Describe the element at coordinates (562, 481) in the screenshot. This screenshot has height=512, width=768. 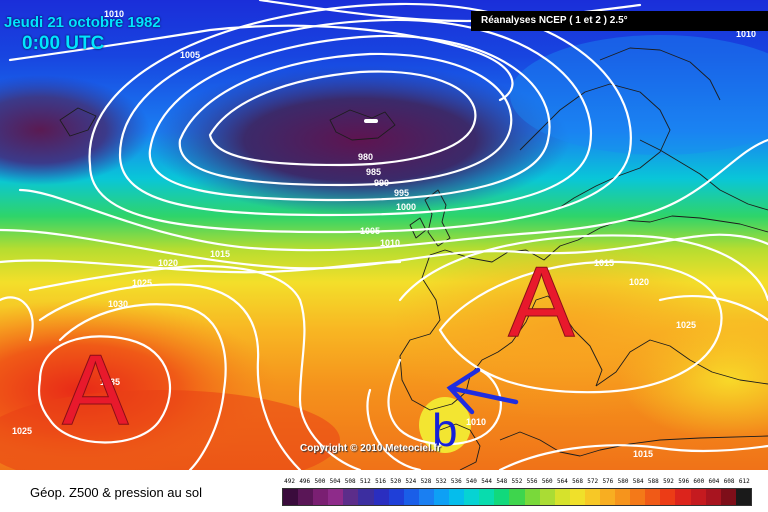
I see `legend-tick-label: 564` at that location.